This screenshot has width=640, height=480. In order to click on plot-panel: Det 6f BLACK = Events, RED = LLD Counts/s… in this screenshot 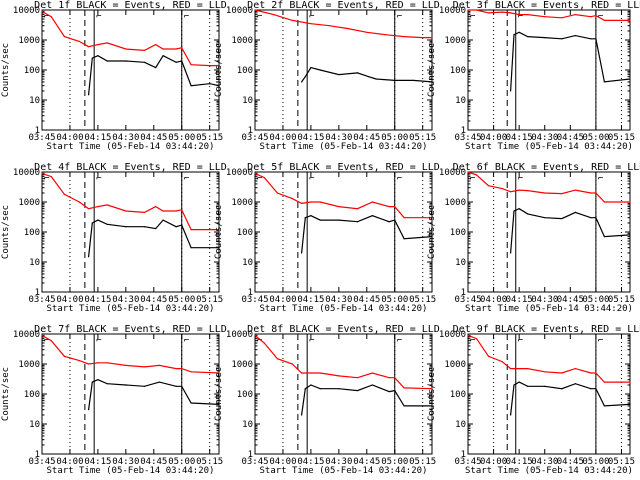, I will do `click(533, 238)`.